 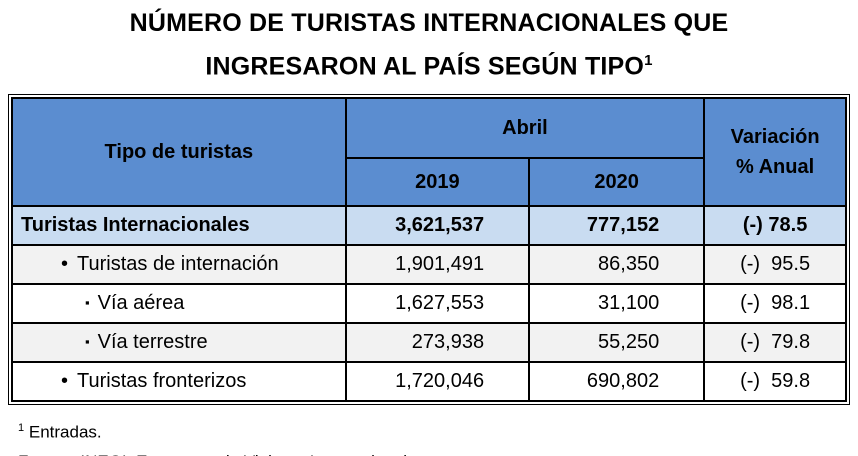 What do you see at coordinates (617, 226) in the screenshot?
I see `value-2020: 777,152` at bounding box center [617, 226].